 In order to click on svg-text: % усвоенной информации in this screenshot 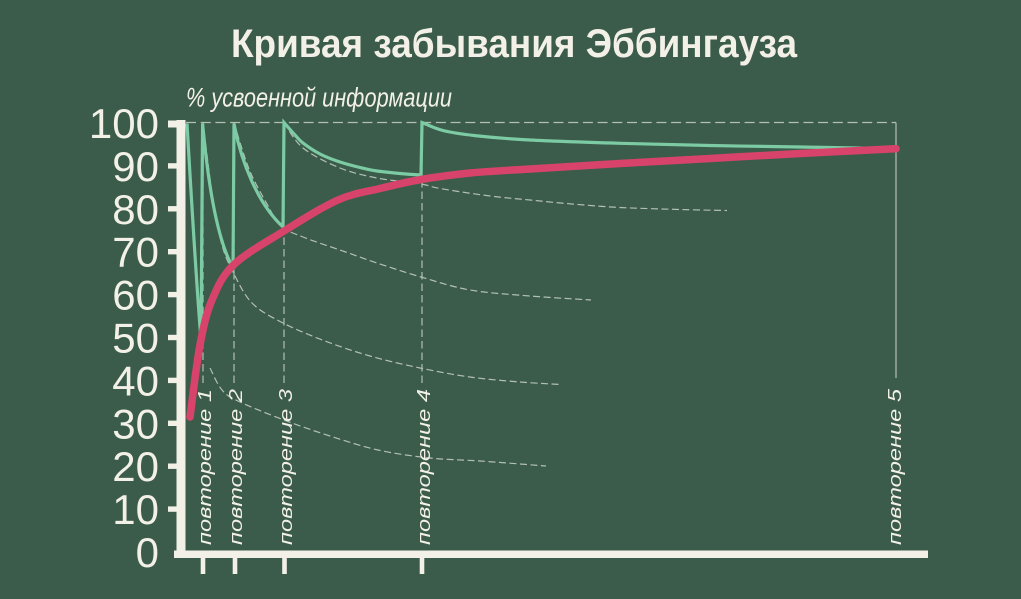, I will do `click(319, 98)`.